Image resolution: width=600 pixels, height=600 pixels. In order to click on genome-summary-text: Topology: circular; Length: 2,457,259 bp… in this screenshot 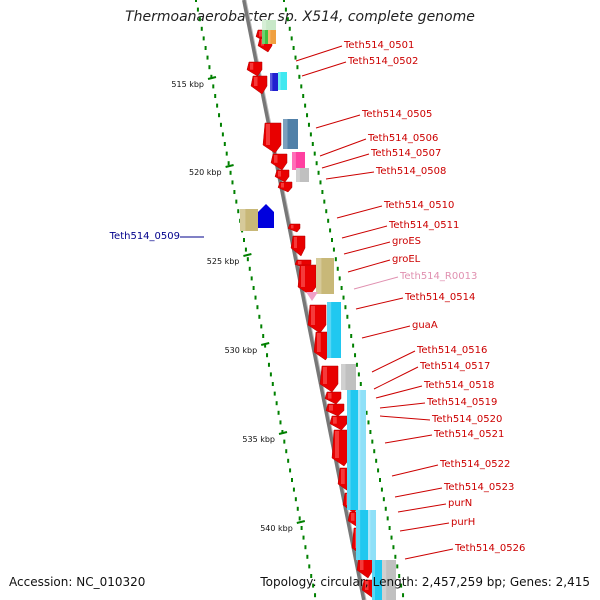, I will do `click(425, 582)`.